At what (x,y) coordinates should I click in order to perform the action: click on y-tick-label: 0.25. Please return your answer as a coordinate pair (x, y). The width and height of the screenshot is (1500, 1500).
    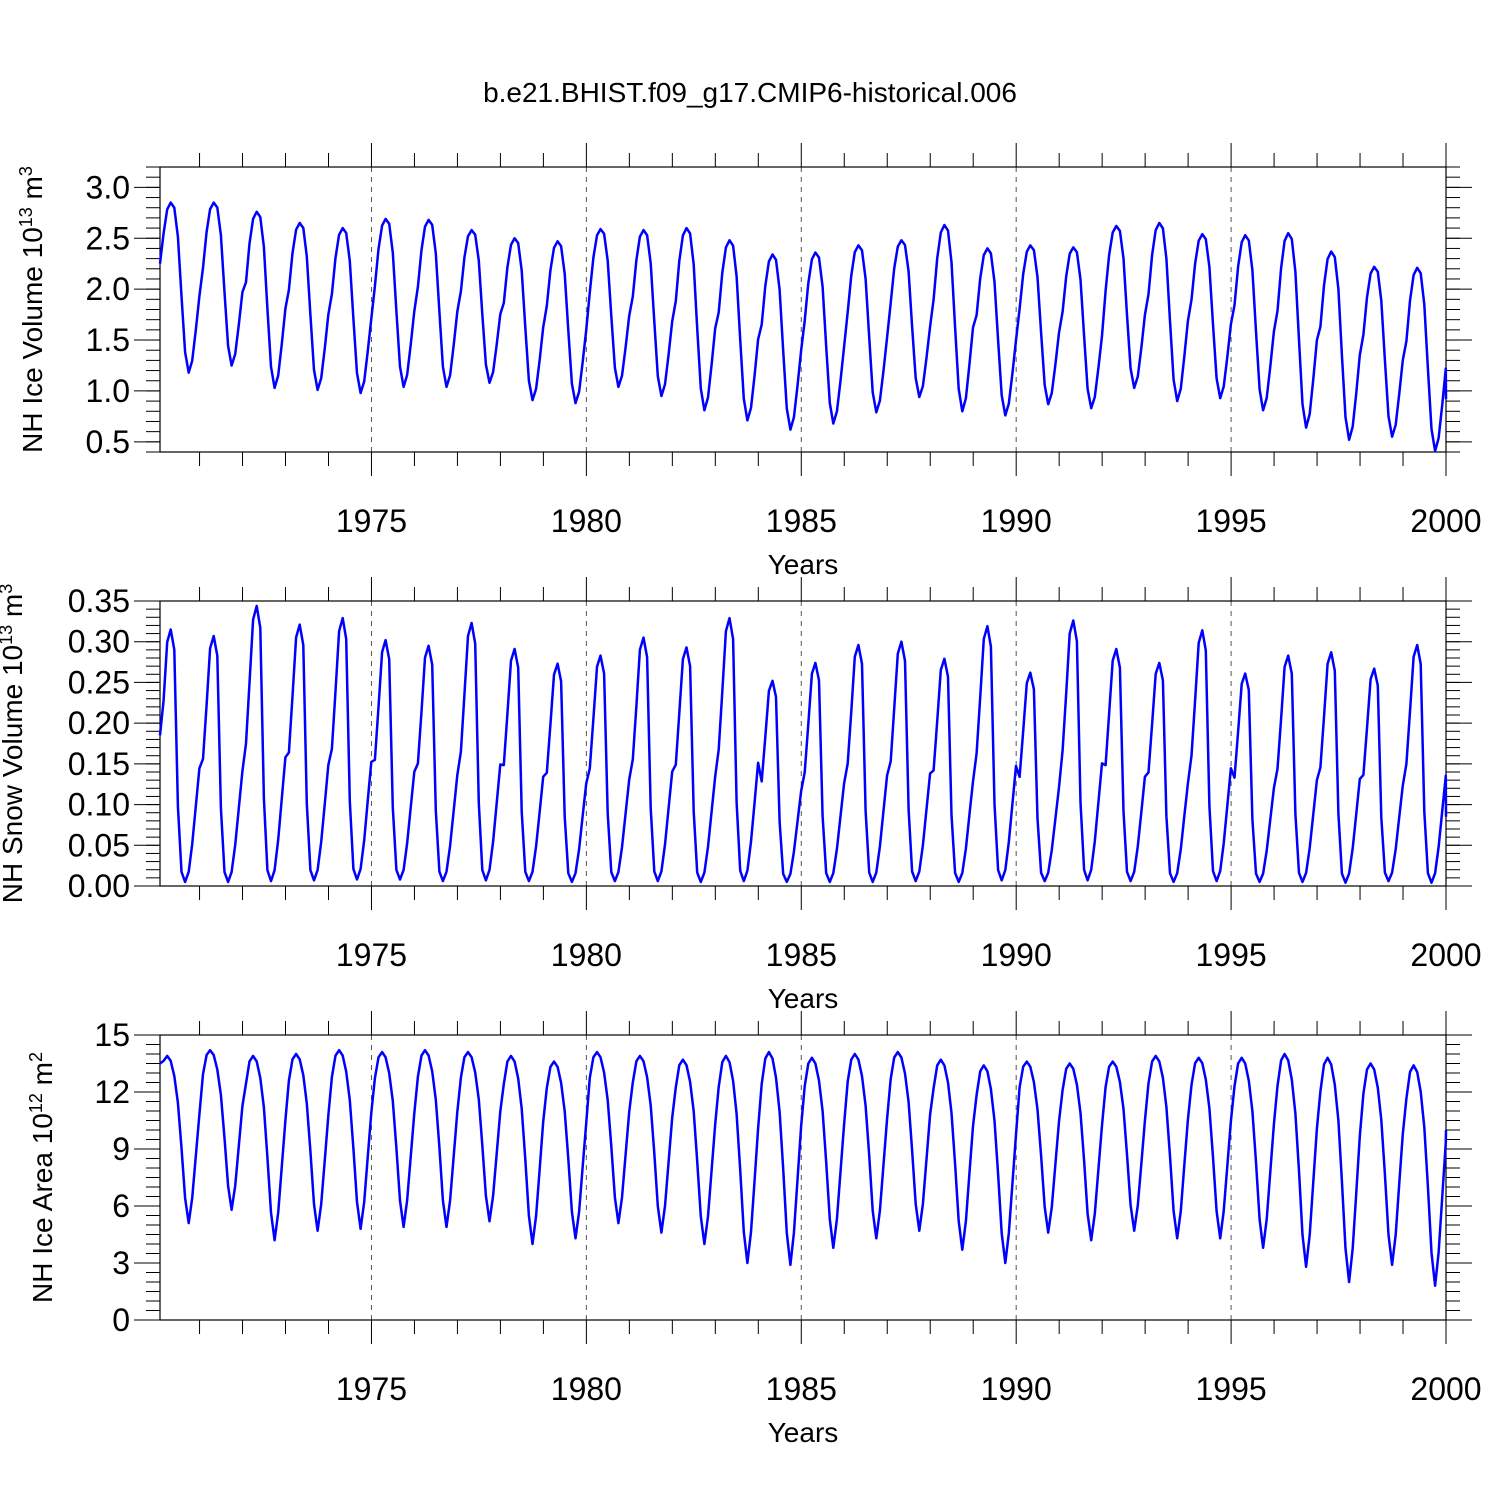
    Looking at the image, I should click on (99, 682).